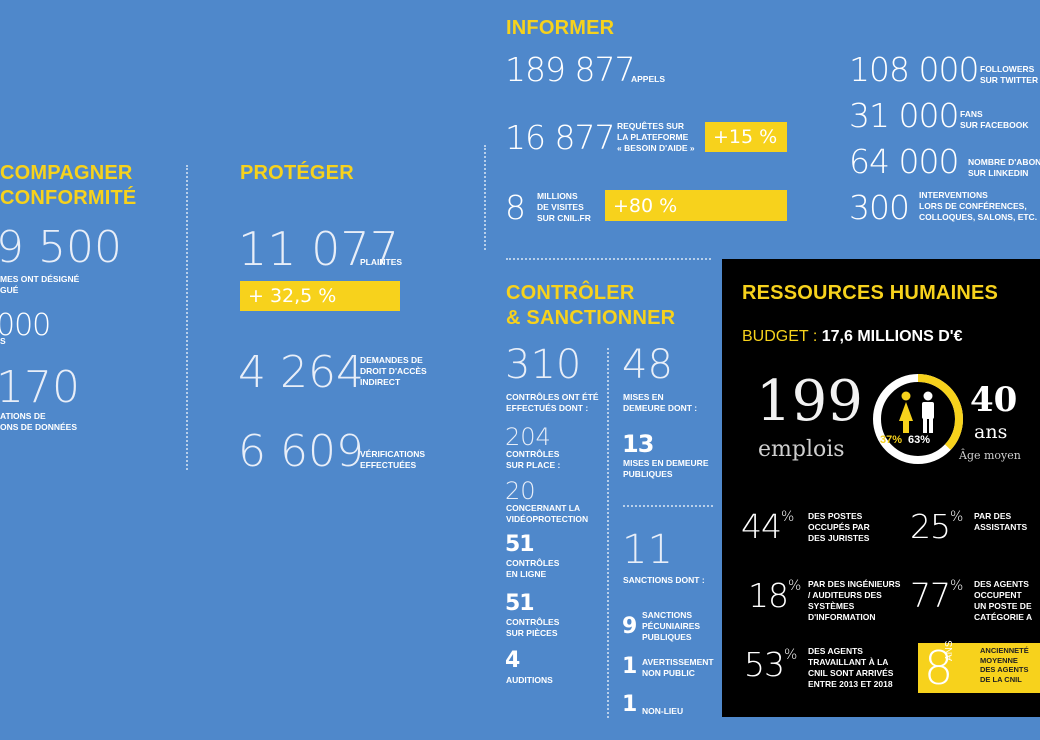 The image size is (1040, 740). Describe the element at coordinates (533, 454) in the screenshot. I see `sur-place-label1: CONTRÔLES` at that location.